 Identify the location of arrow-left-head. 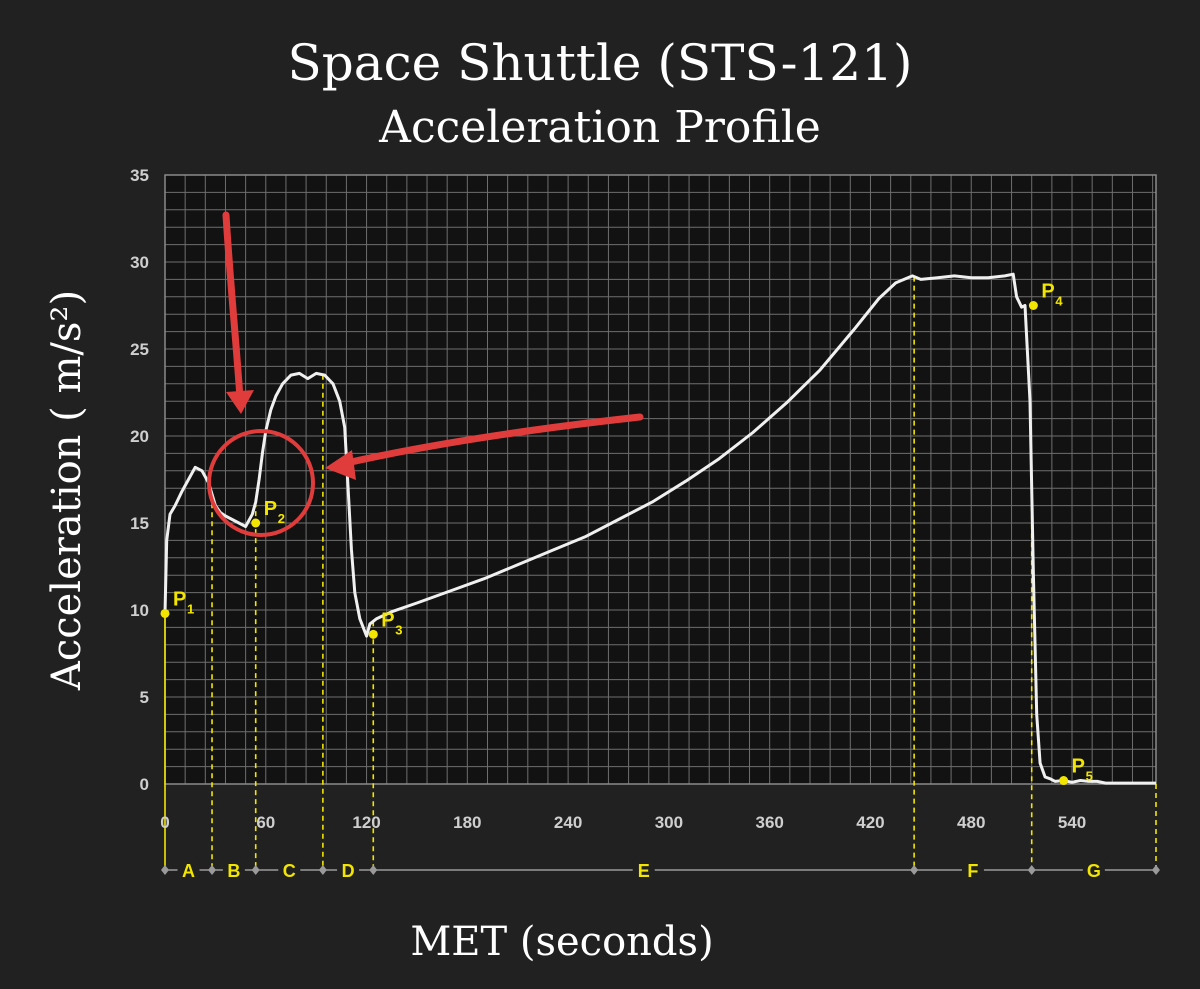
(340, 465).